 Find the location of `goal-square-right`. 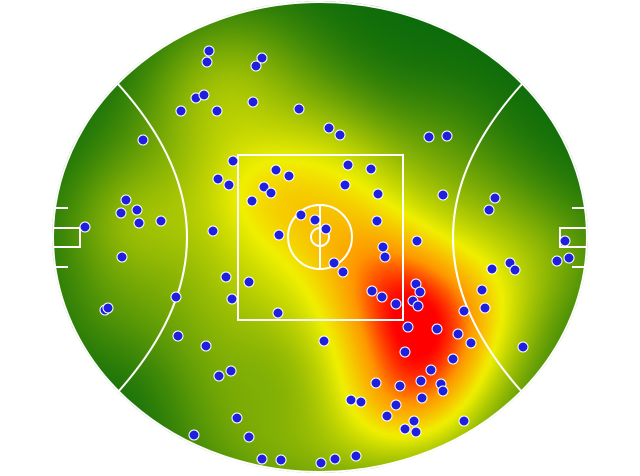

goal-square-right is located at coordinates (573, 237).